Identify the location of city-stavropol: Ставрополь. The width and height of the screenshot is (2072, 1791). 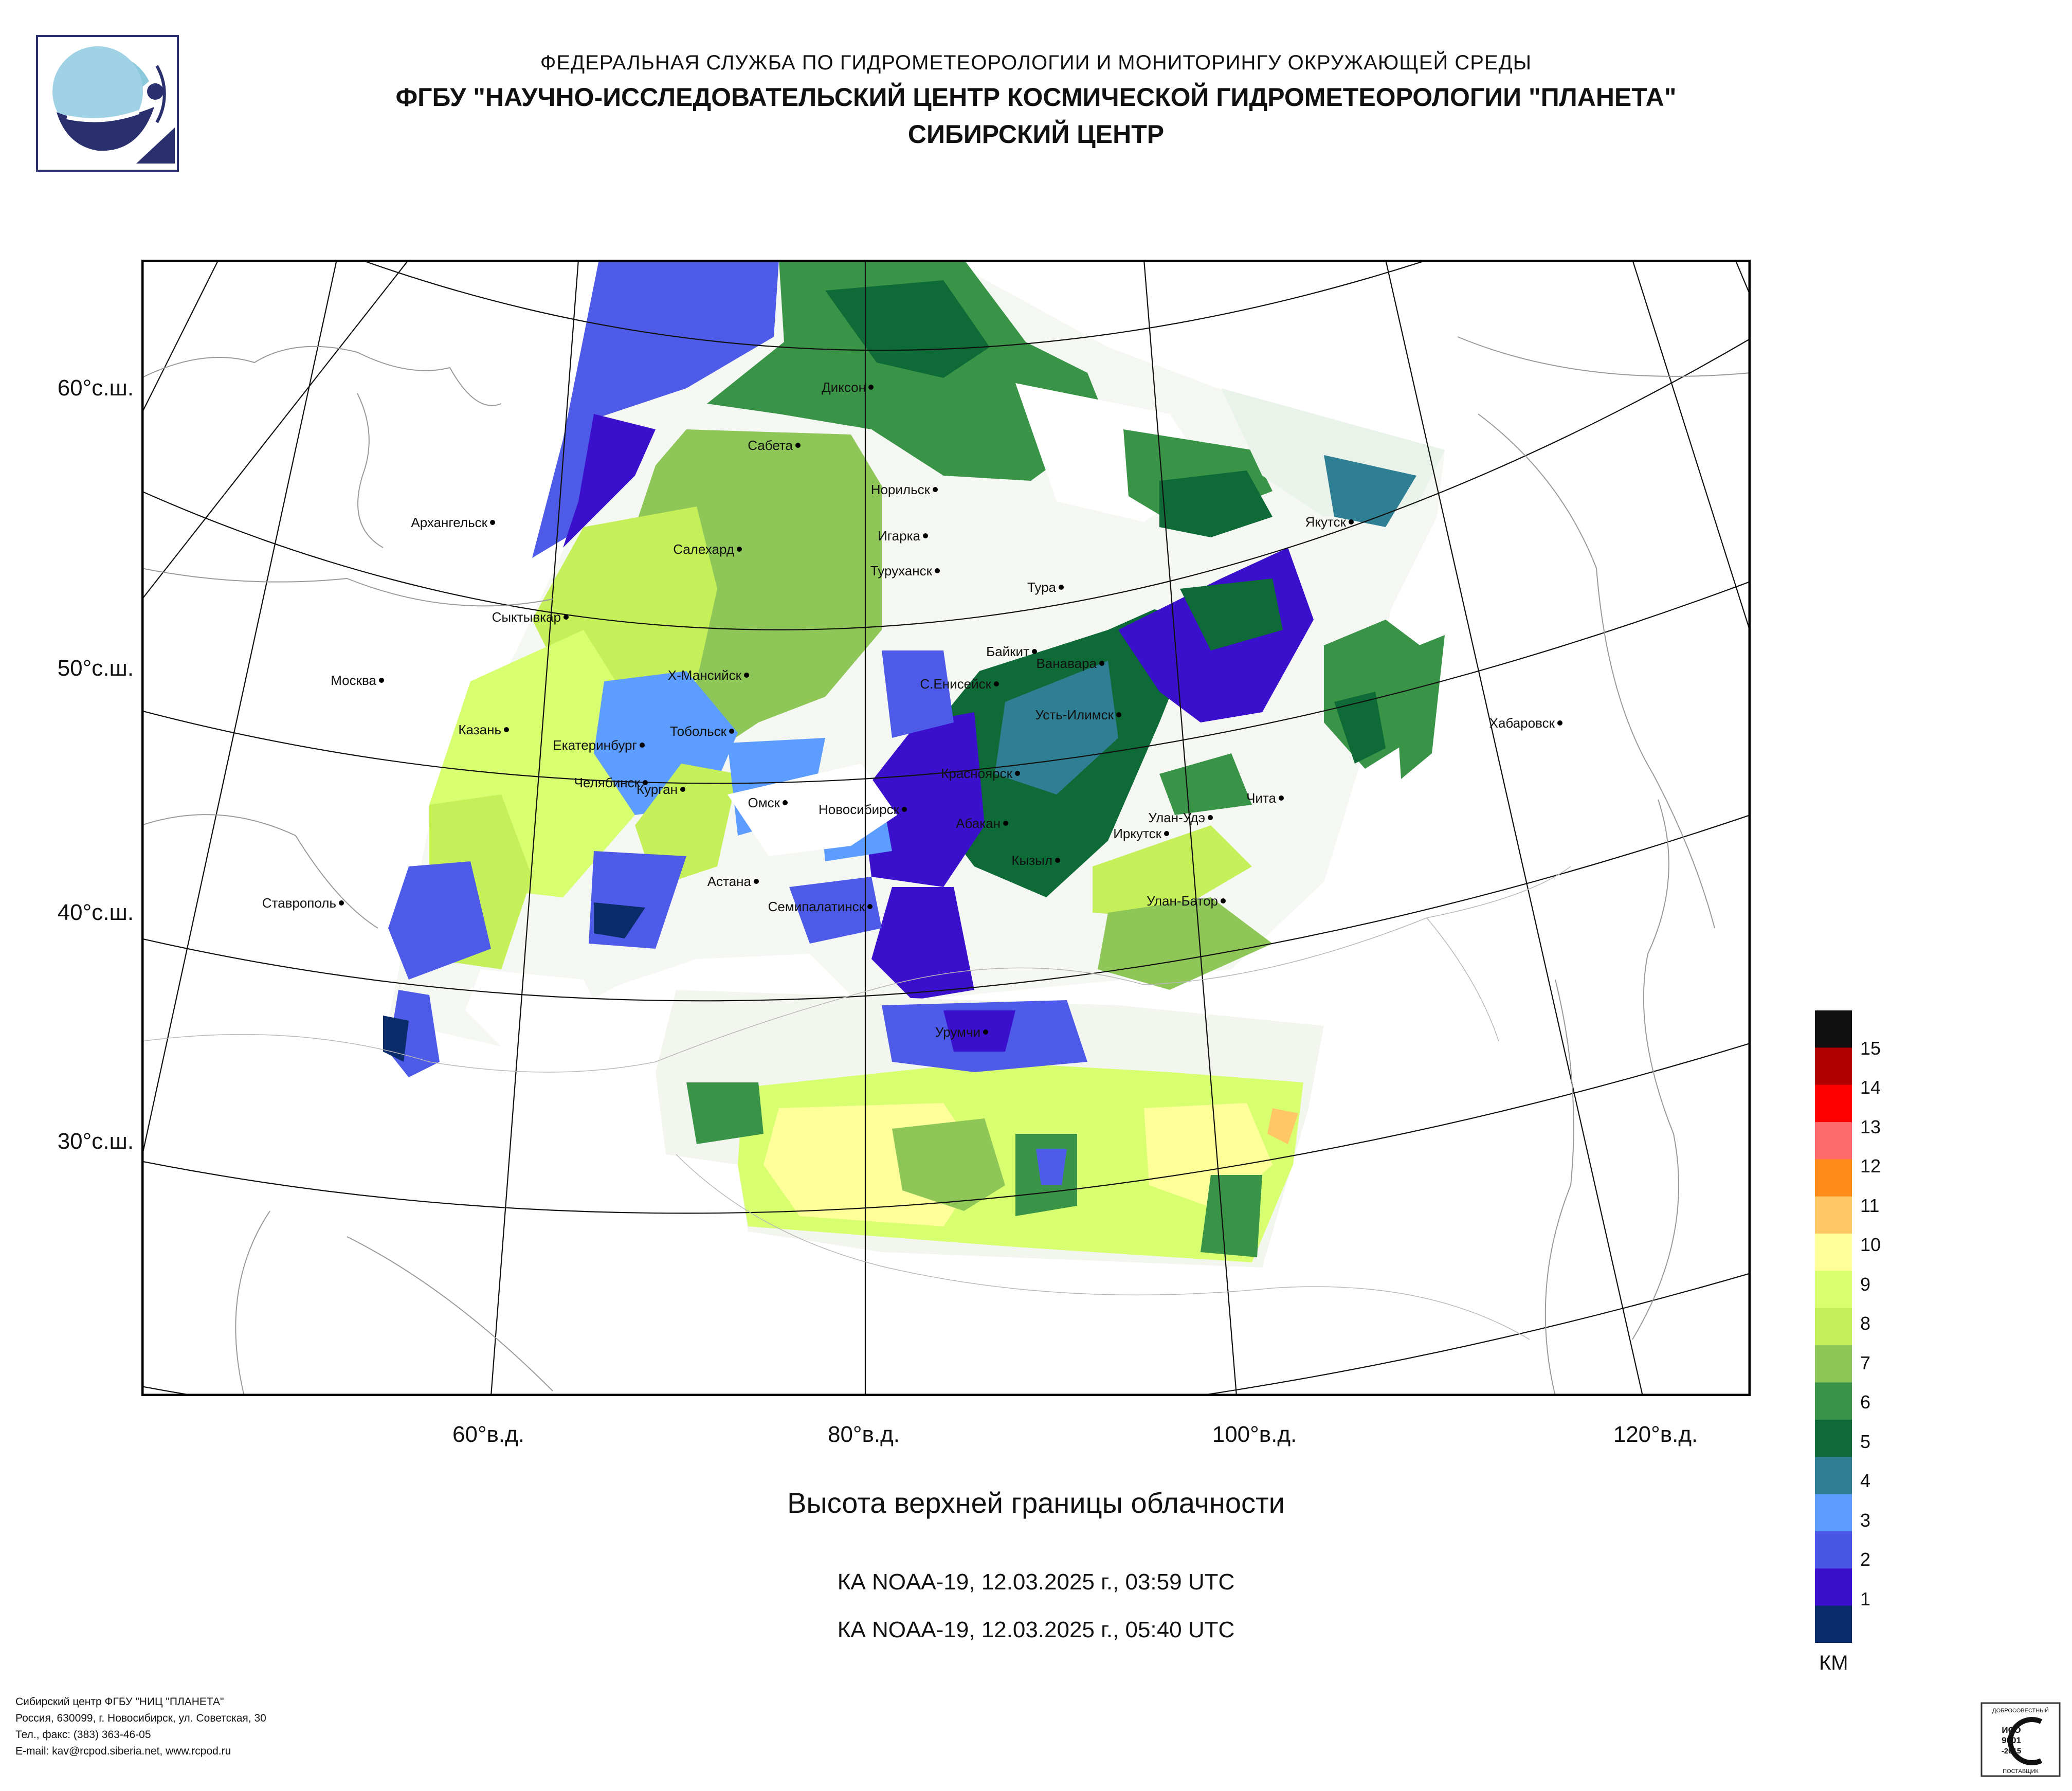
(303, 903).